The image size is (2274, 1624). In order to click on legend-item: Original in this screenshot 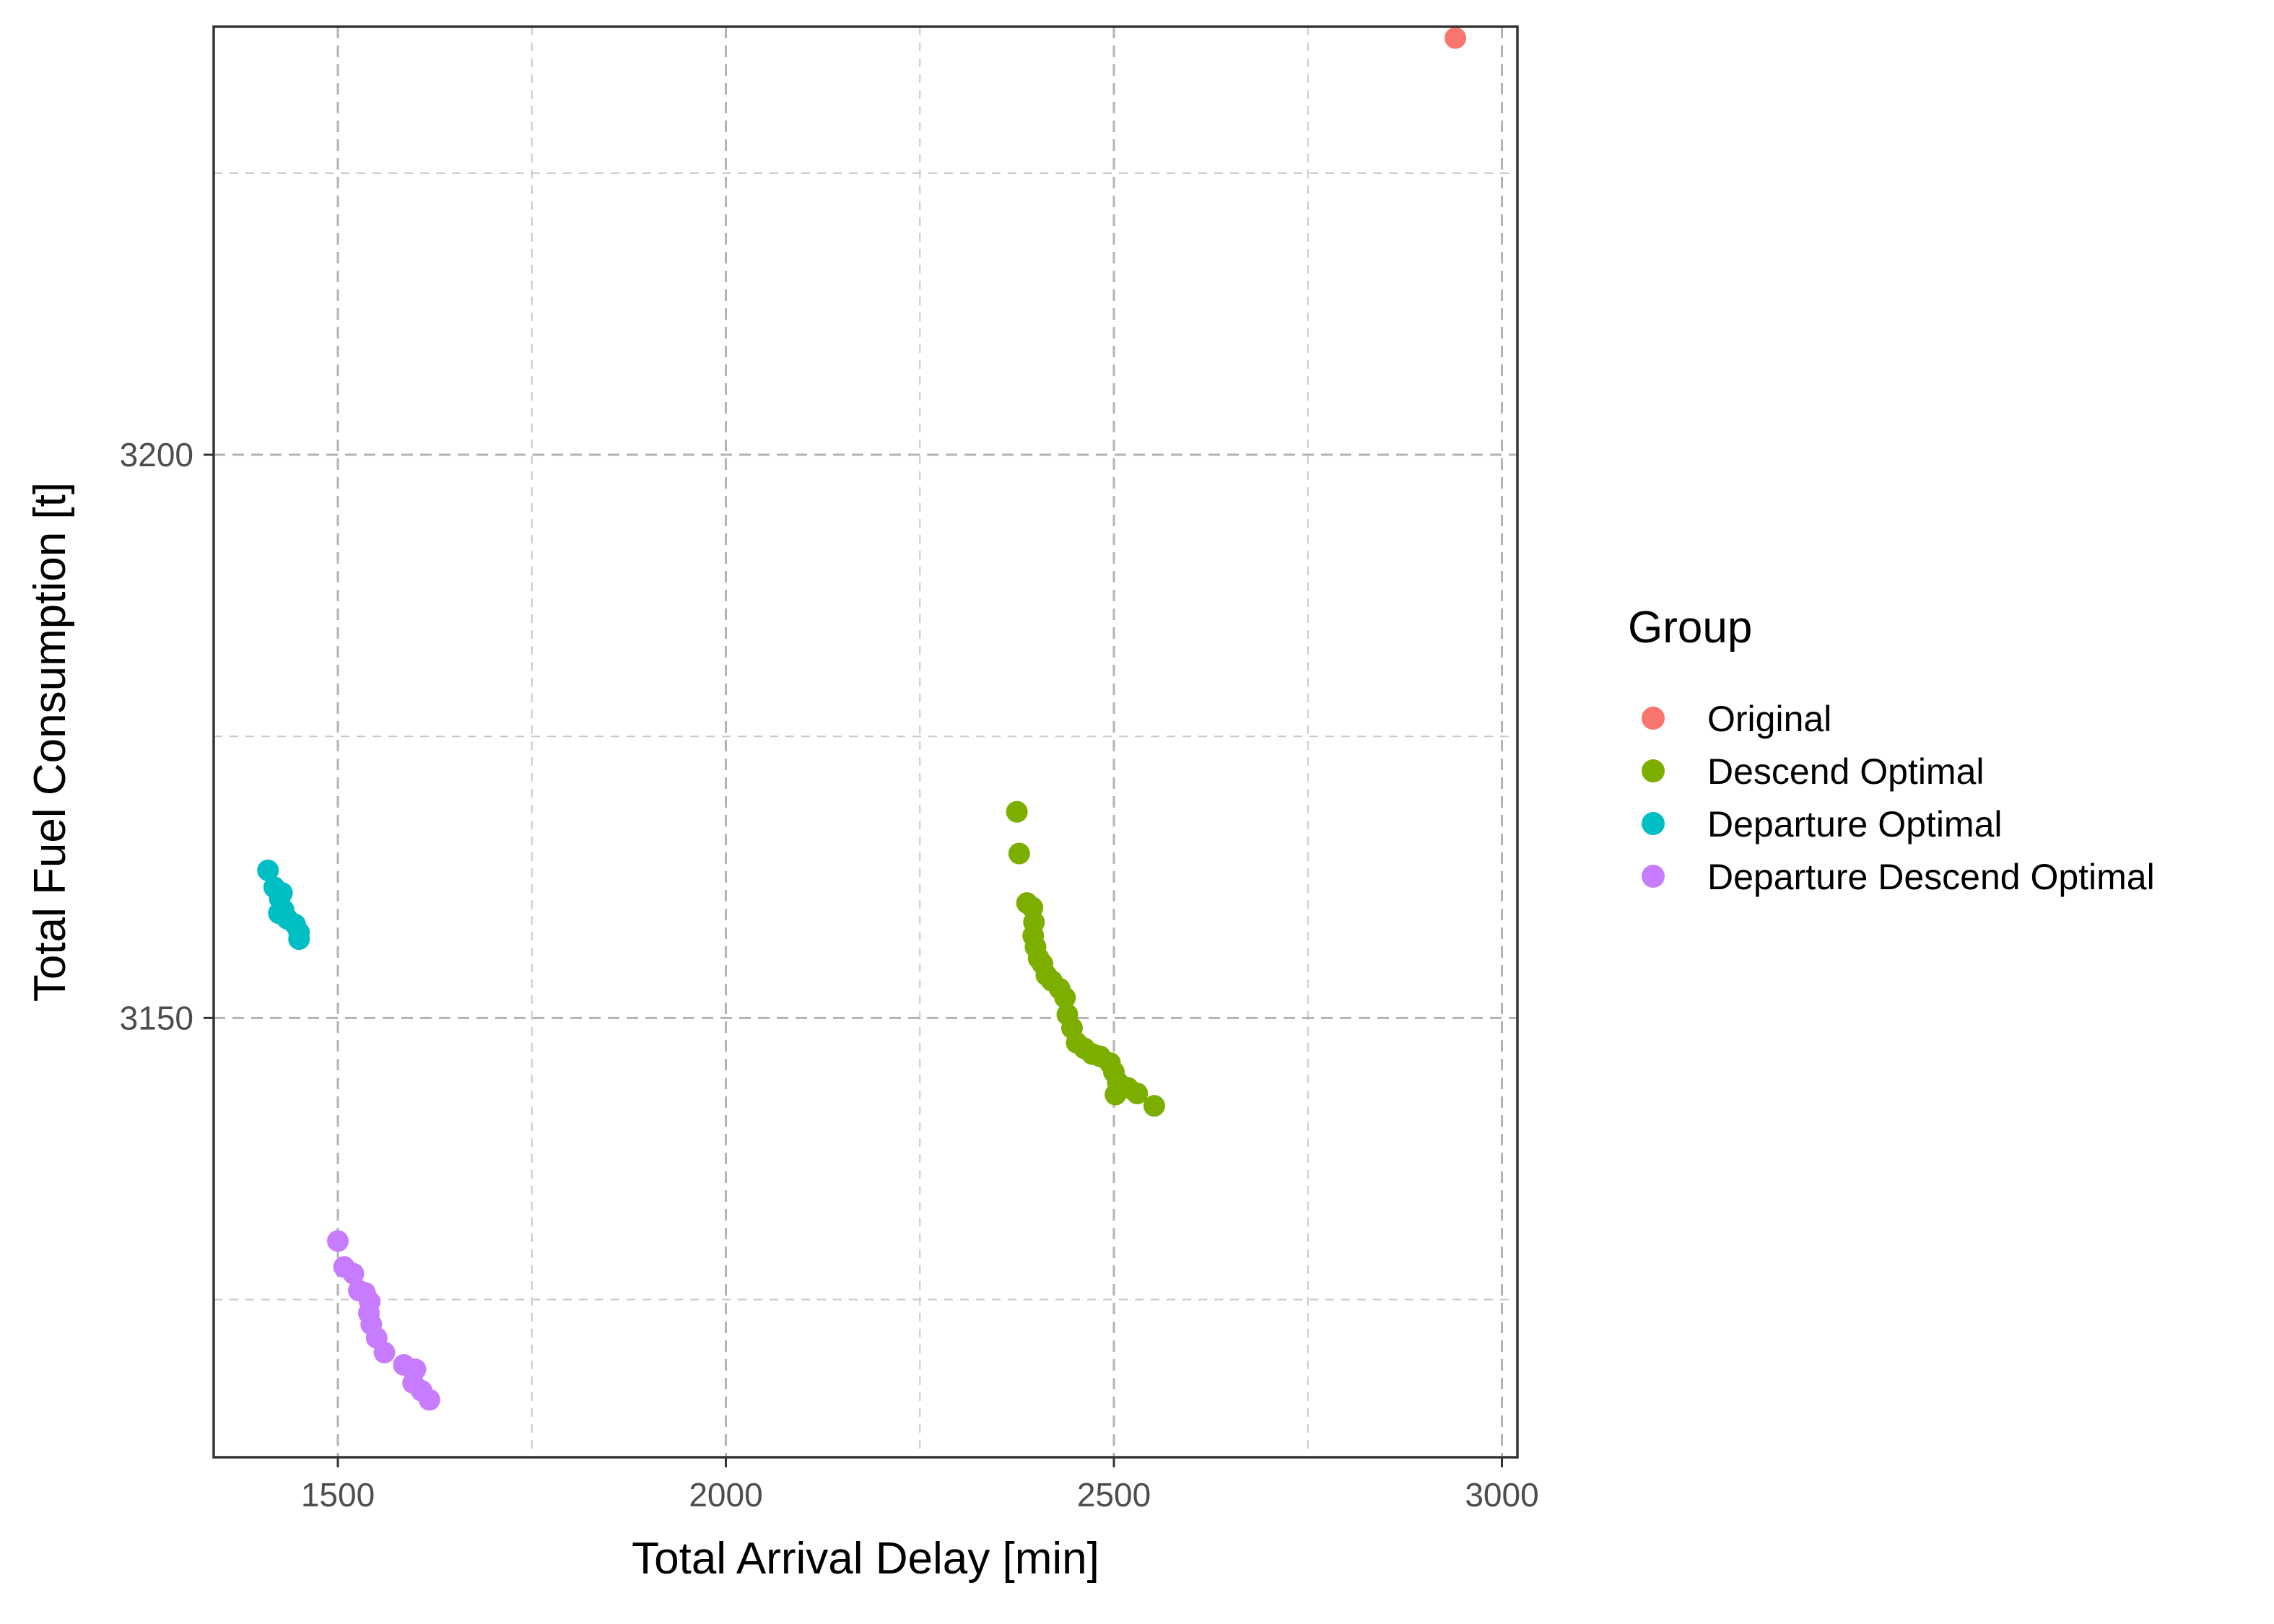, I will do `click(1737, 719)`.